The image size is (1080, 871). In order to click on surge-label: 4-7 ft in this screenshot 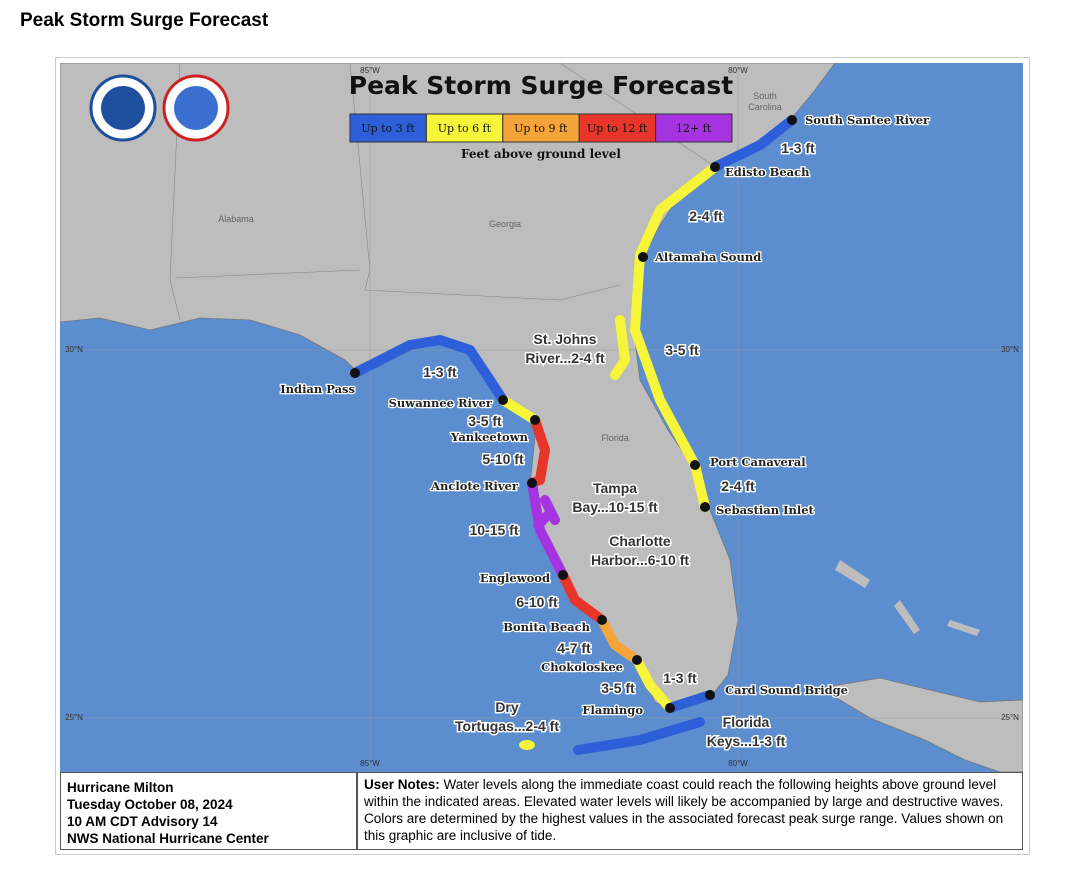, I will do `click(574, 648)`.